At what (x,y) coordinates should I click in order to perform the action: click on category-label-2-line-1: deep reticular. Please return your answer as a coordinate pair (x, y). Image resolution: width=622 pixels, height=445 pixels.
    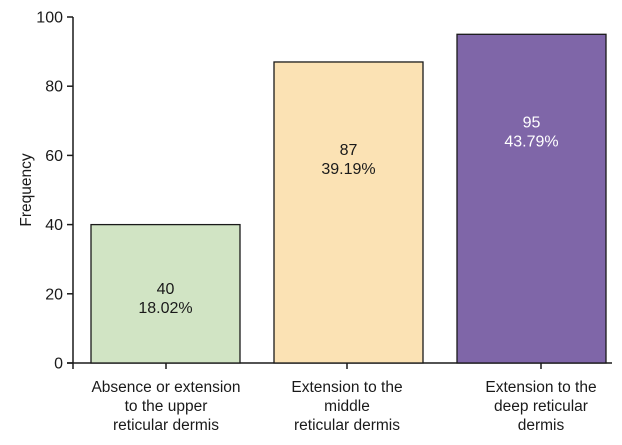
    Looking at the image, I should click on (541, 406).